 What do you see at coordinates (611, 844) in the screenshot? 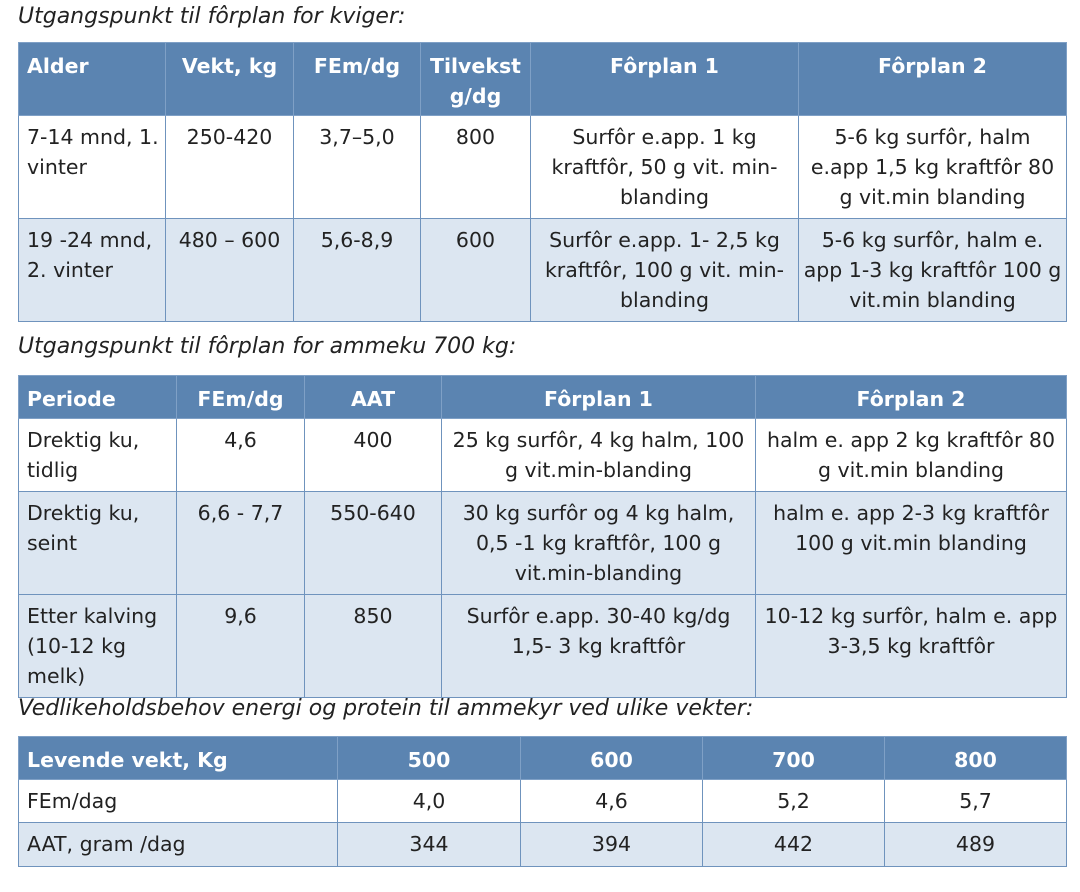
I see `table-cell: 394` at bounding box center [611, 844].